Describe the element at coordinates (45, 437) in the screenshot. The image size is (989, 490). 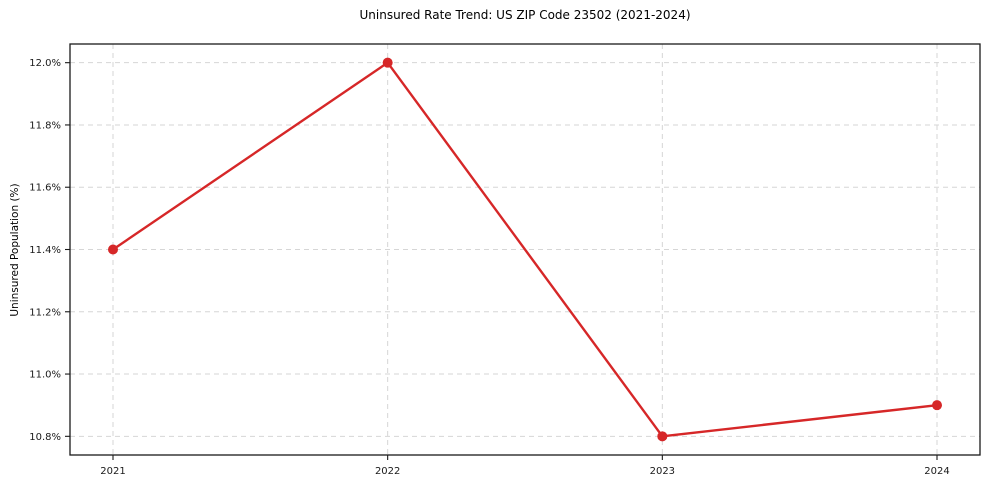
I see `y-axis-tick-label: 10.8%` at that location.